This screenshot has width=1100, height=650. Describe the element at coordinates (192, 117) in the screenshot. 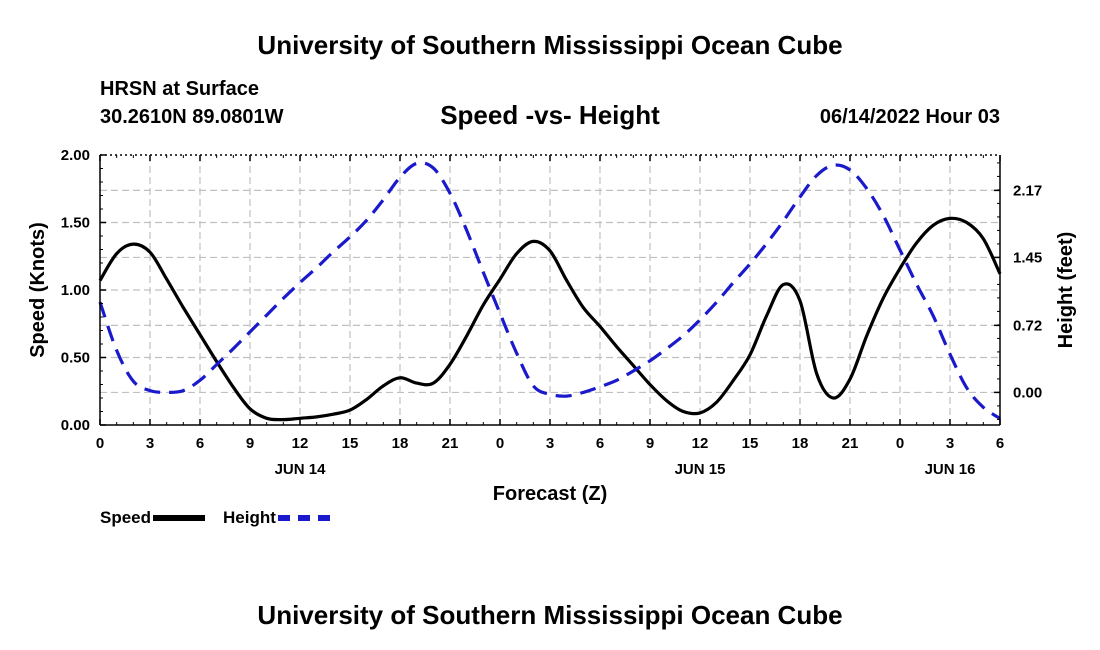

I see `coordinates-label: 30.2610N 89.0801W` at that location.